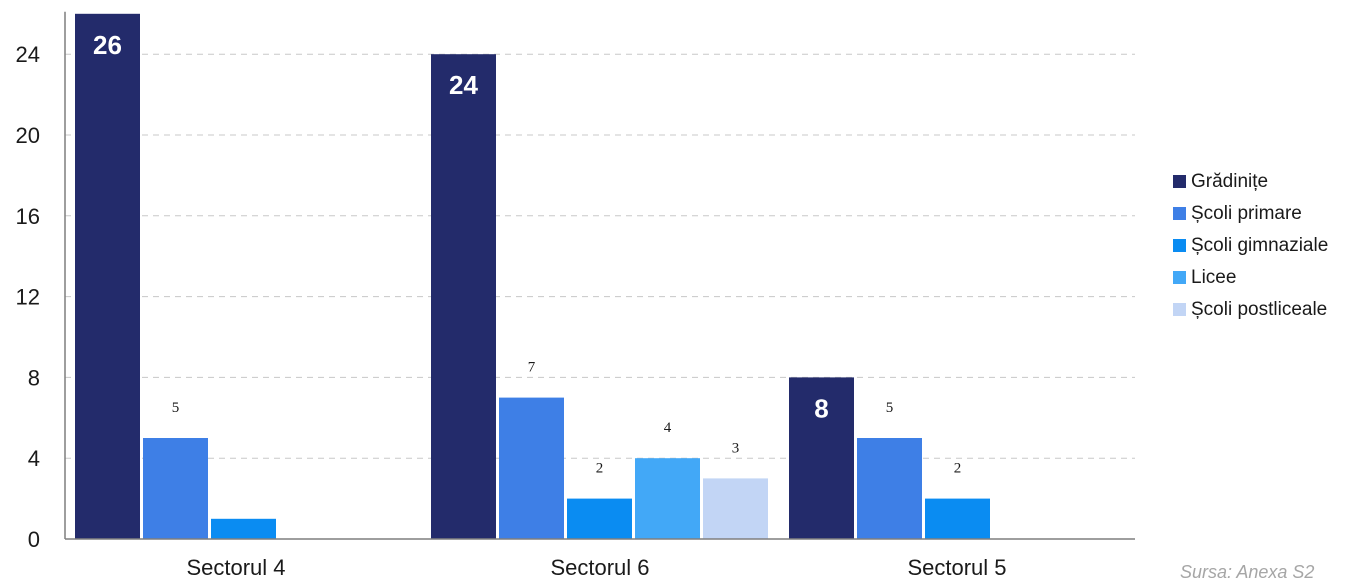 The height and width of the screenshot is (588, 1356). I want to click on source-note: Sursa: Anexa S2, so click(1247, 572).